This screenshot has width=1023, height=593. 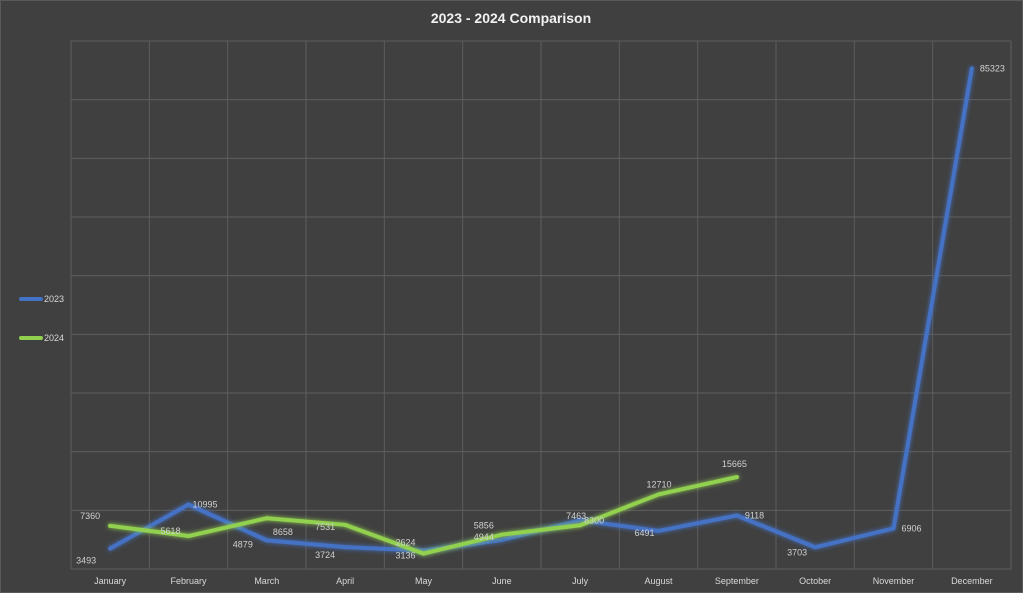 I want to click on x-tick-label: November, so click(x=894, y=581).